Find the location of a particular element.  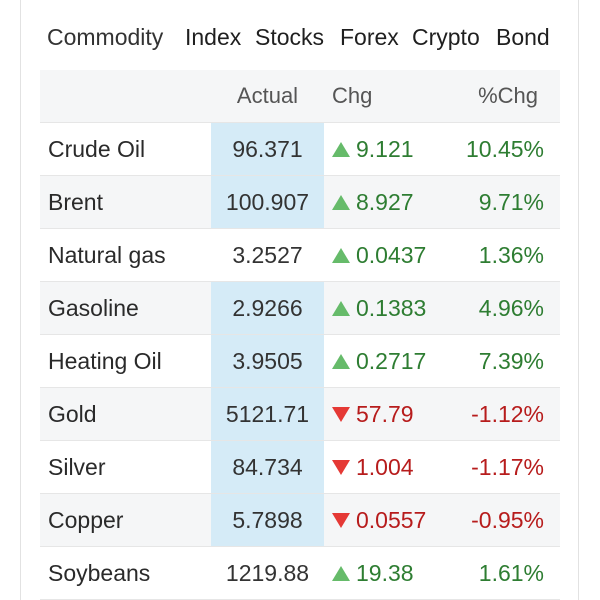

change-value: 19.38 is located at coordinates (373, 573).